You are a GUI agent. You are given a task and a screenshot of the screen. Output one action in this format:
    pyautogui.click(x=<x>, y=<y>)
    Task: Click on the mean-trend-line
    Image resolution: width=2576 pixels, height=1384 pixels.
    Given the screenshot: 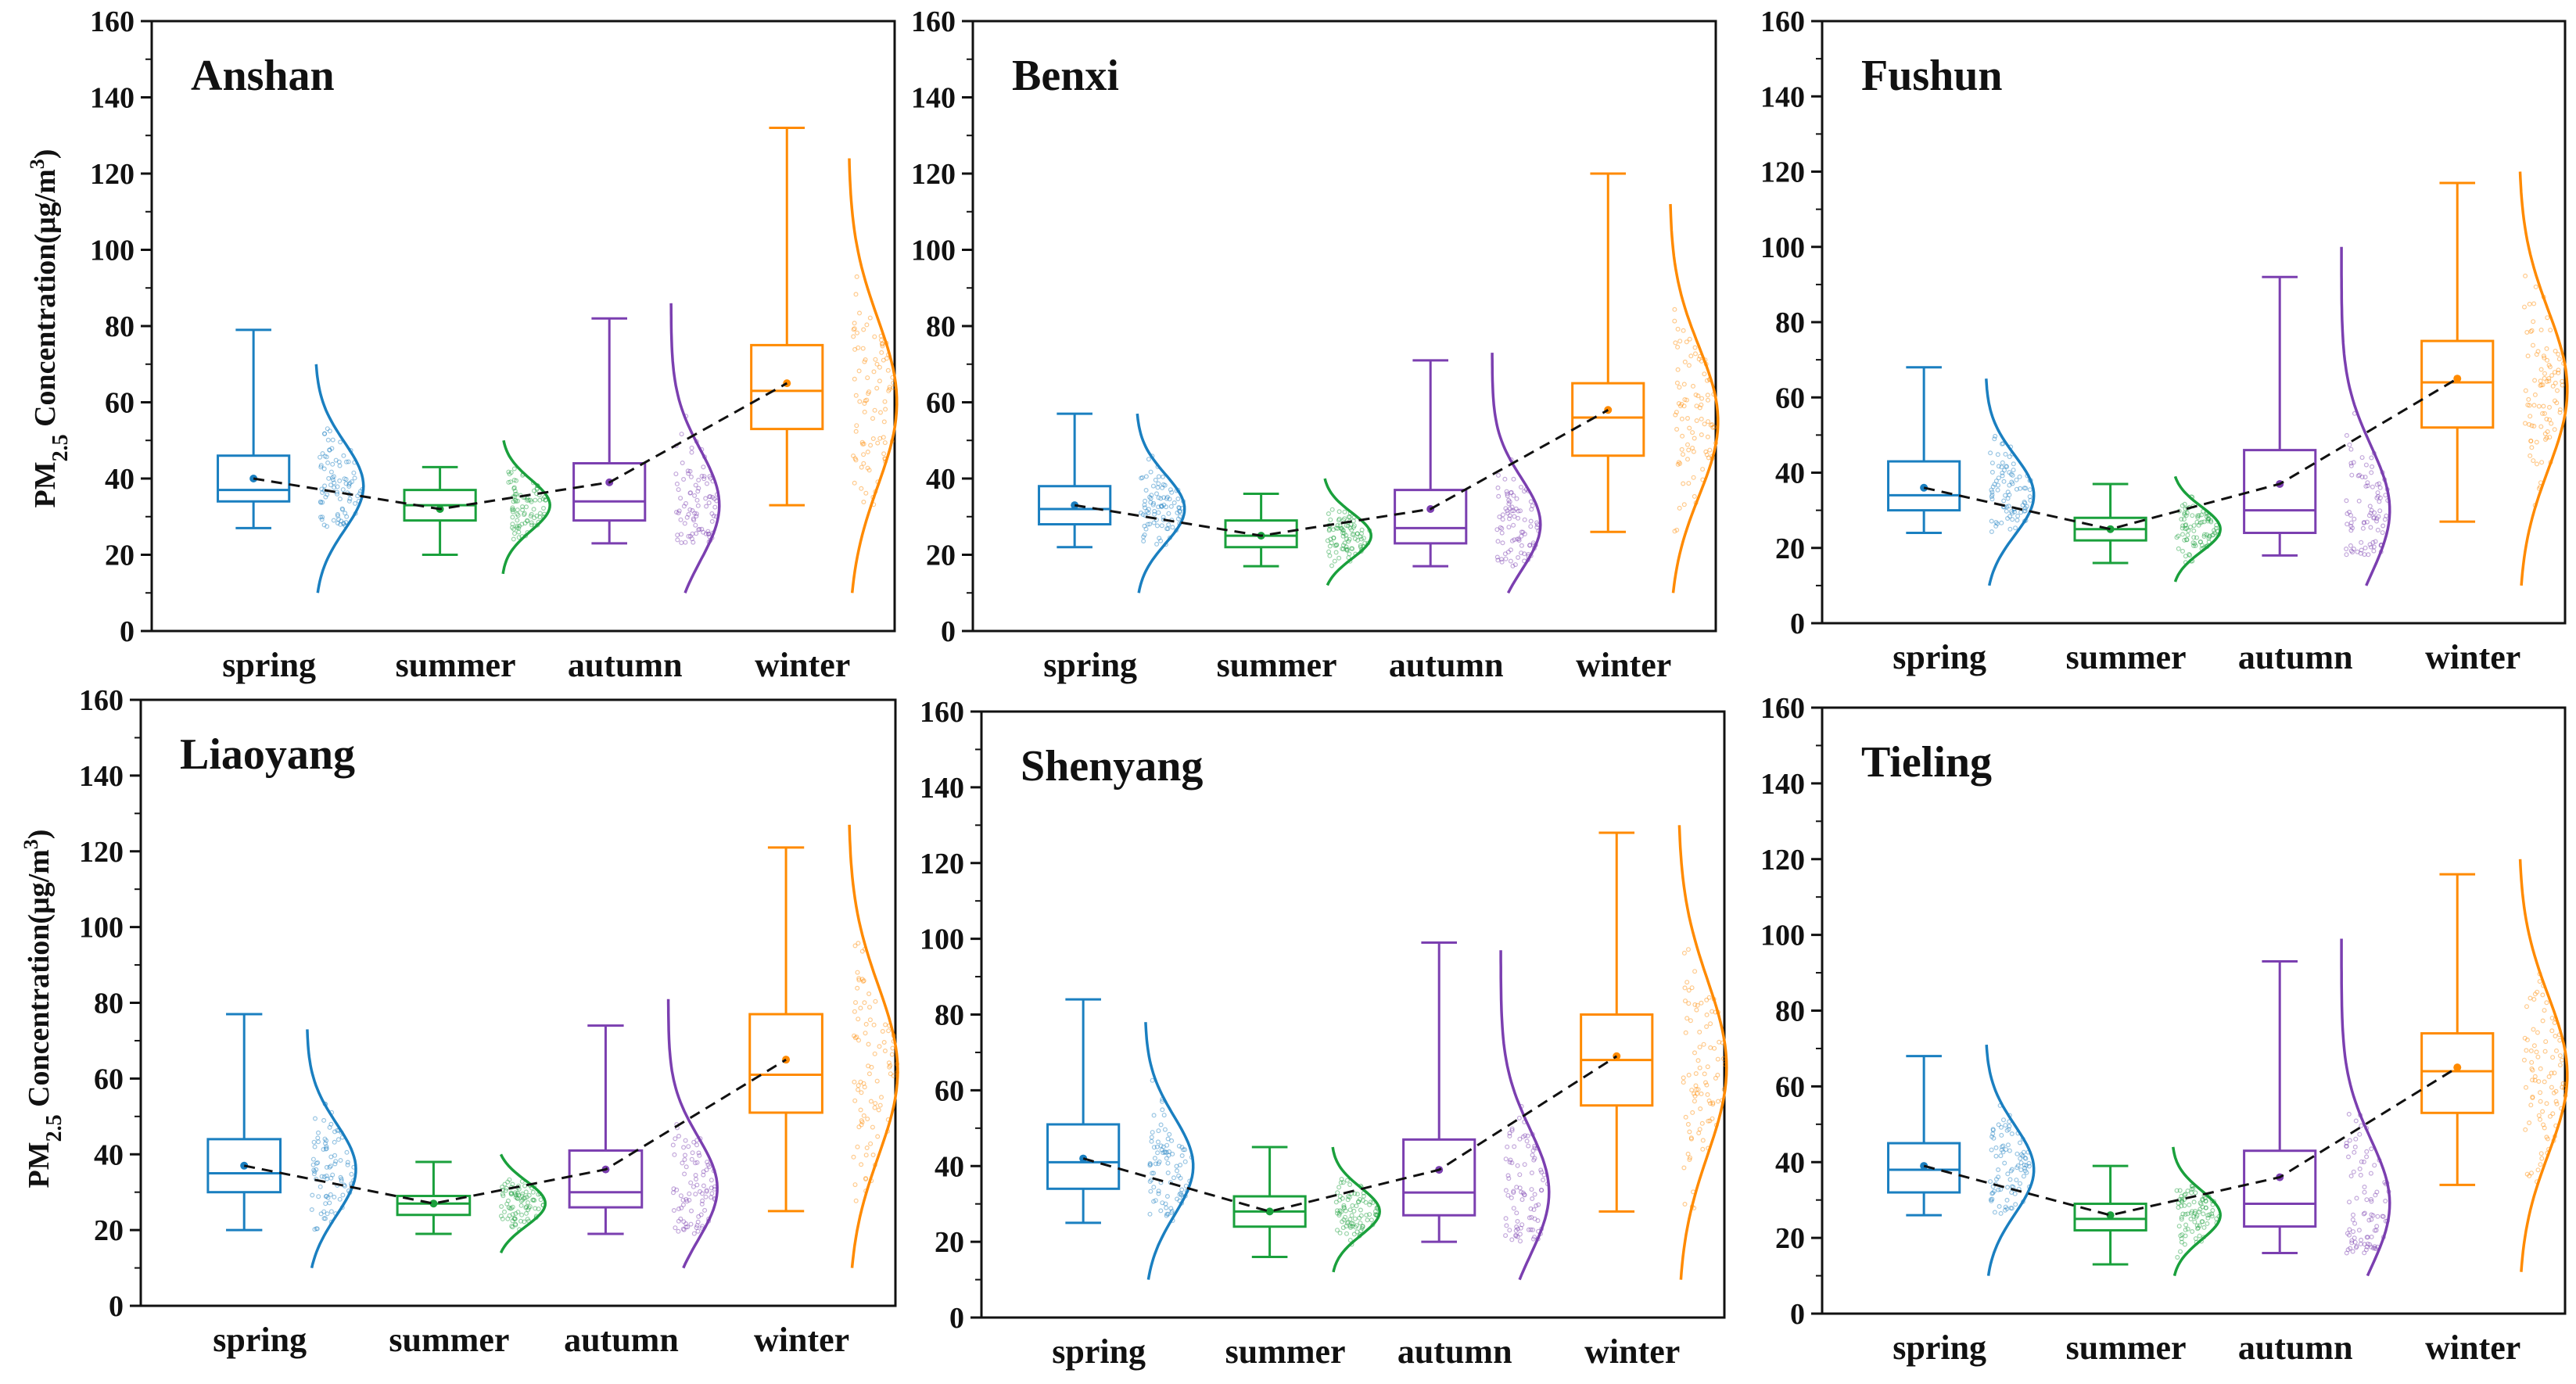 What is the action you would take?
    pyautogui.click(x=1350, y=1134)
    